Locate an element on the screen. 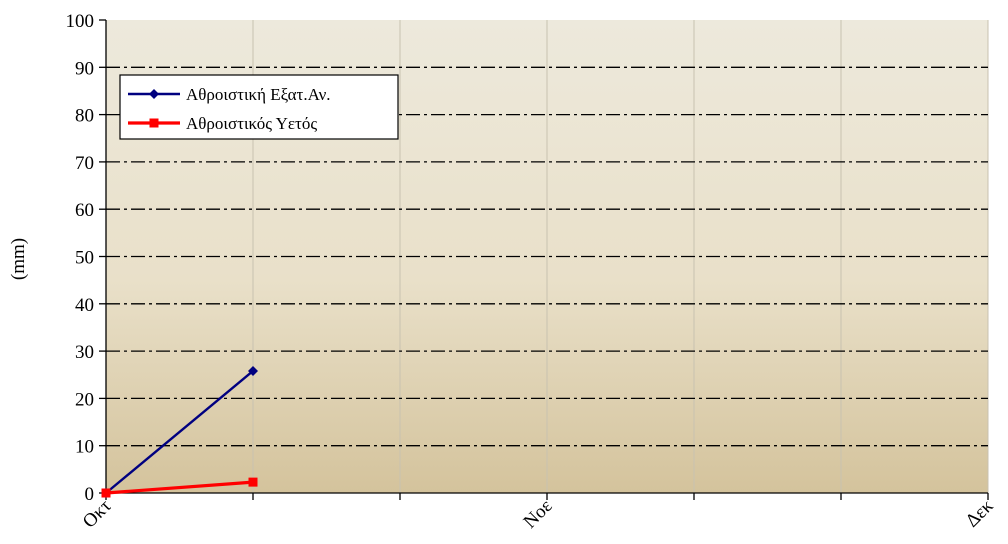 The height and width of the screenshot is (544, 1008). x-tick-label: Δεκ is located at coordinates (980, 513).